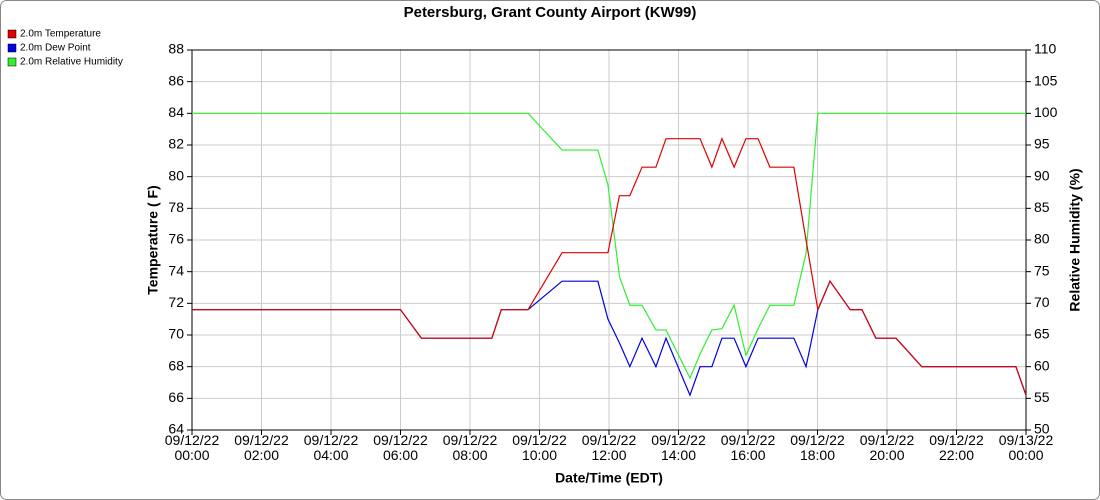  Describe the element at coordinates (176, 112) in the screenshot. I see `y-tick-label: 84` at that location.